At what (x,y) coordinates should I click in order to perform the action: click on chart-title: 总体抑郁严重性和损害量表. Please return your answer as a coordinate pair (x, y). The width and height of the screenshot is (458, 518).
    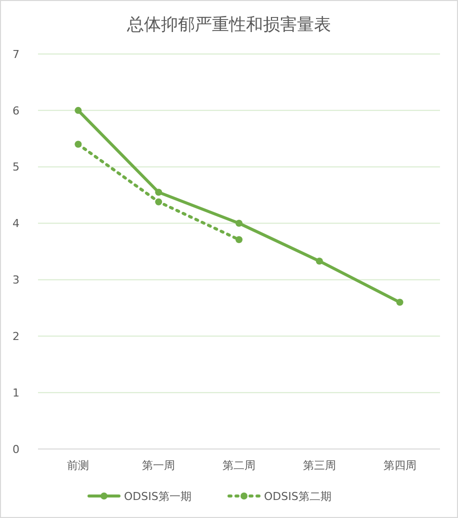
    Looking at the image, I should click on (228, 25).